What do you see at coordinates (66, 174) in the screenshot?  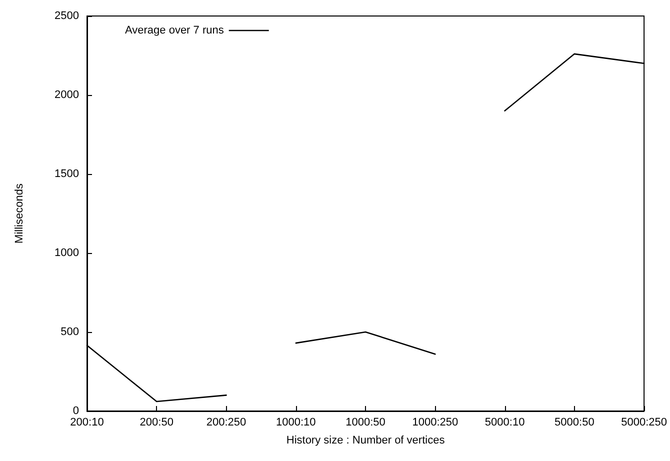 I see `y-tick-label: 1500` at bounding box center [66, 174].